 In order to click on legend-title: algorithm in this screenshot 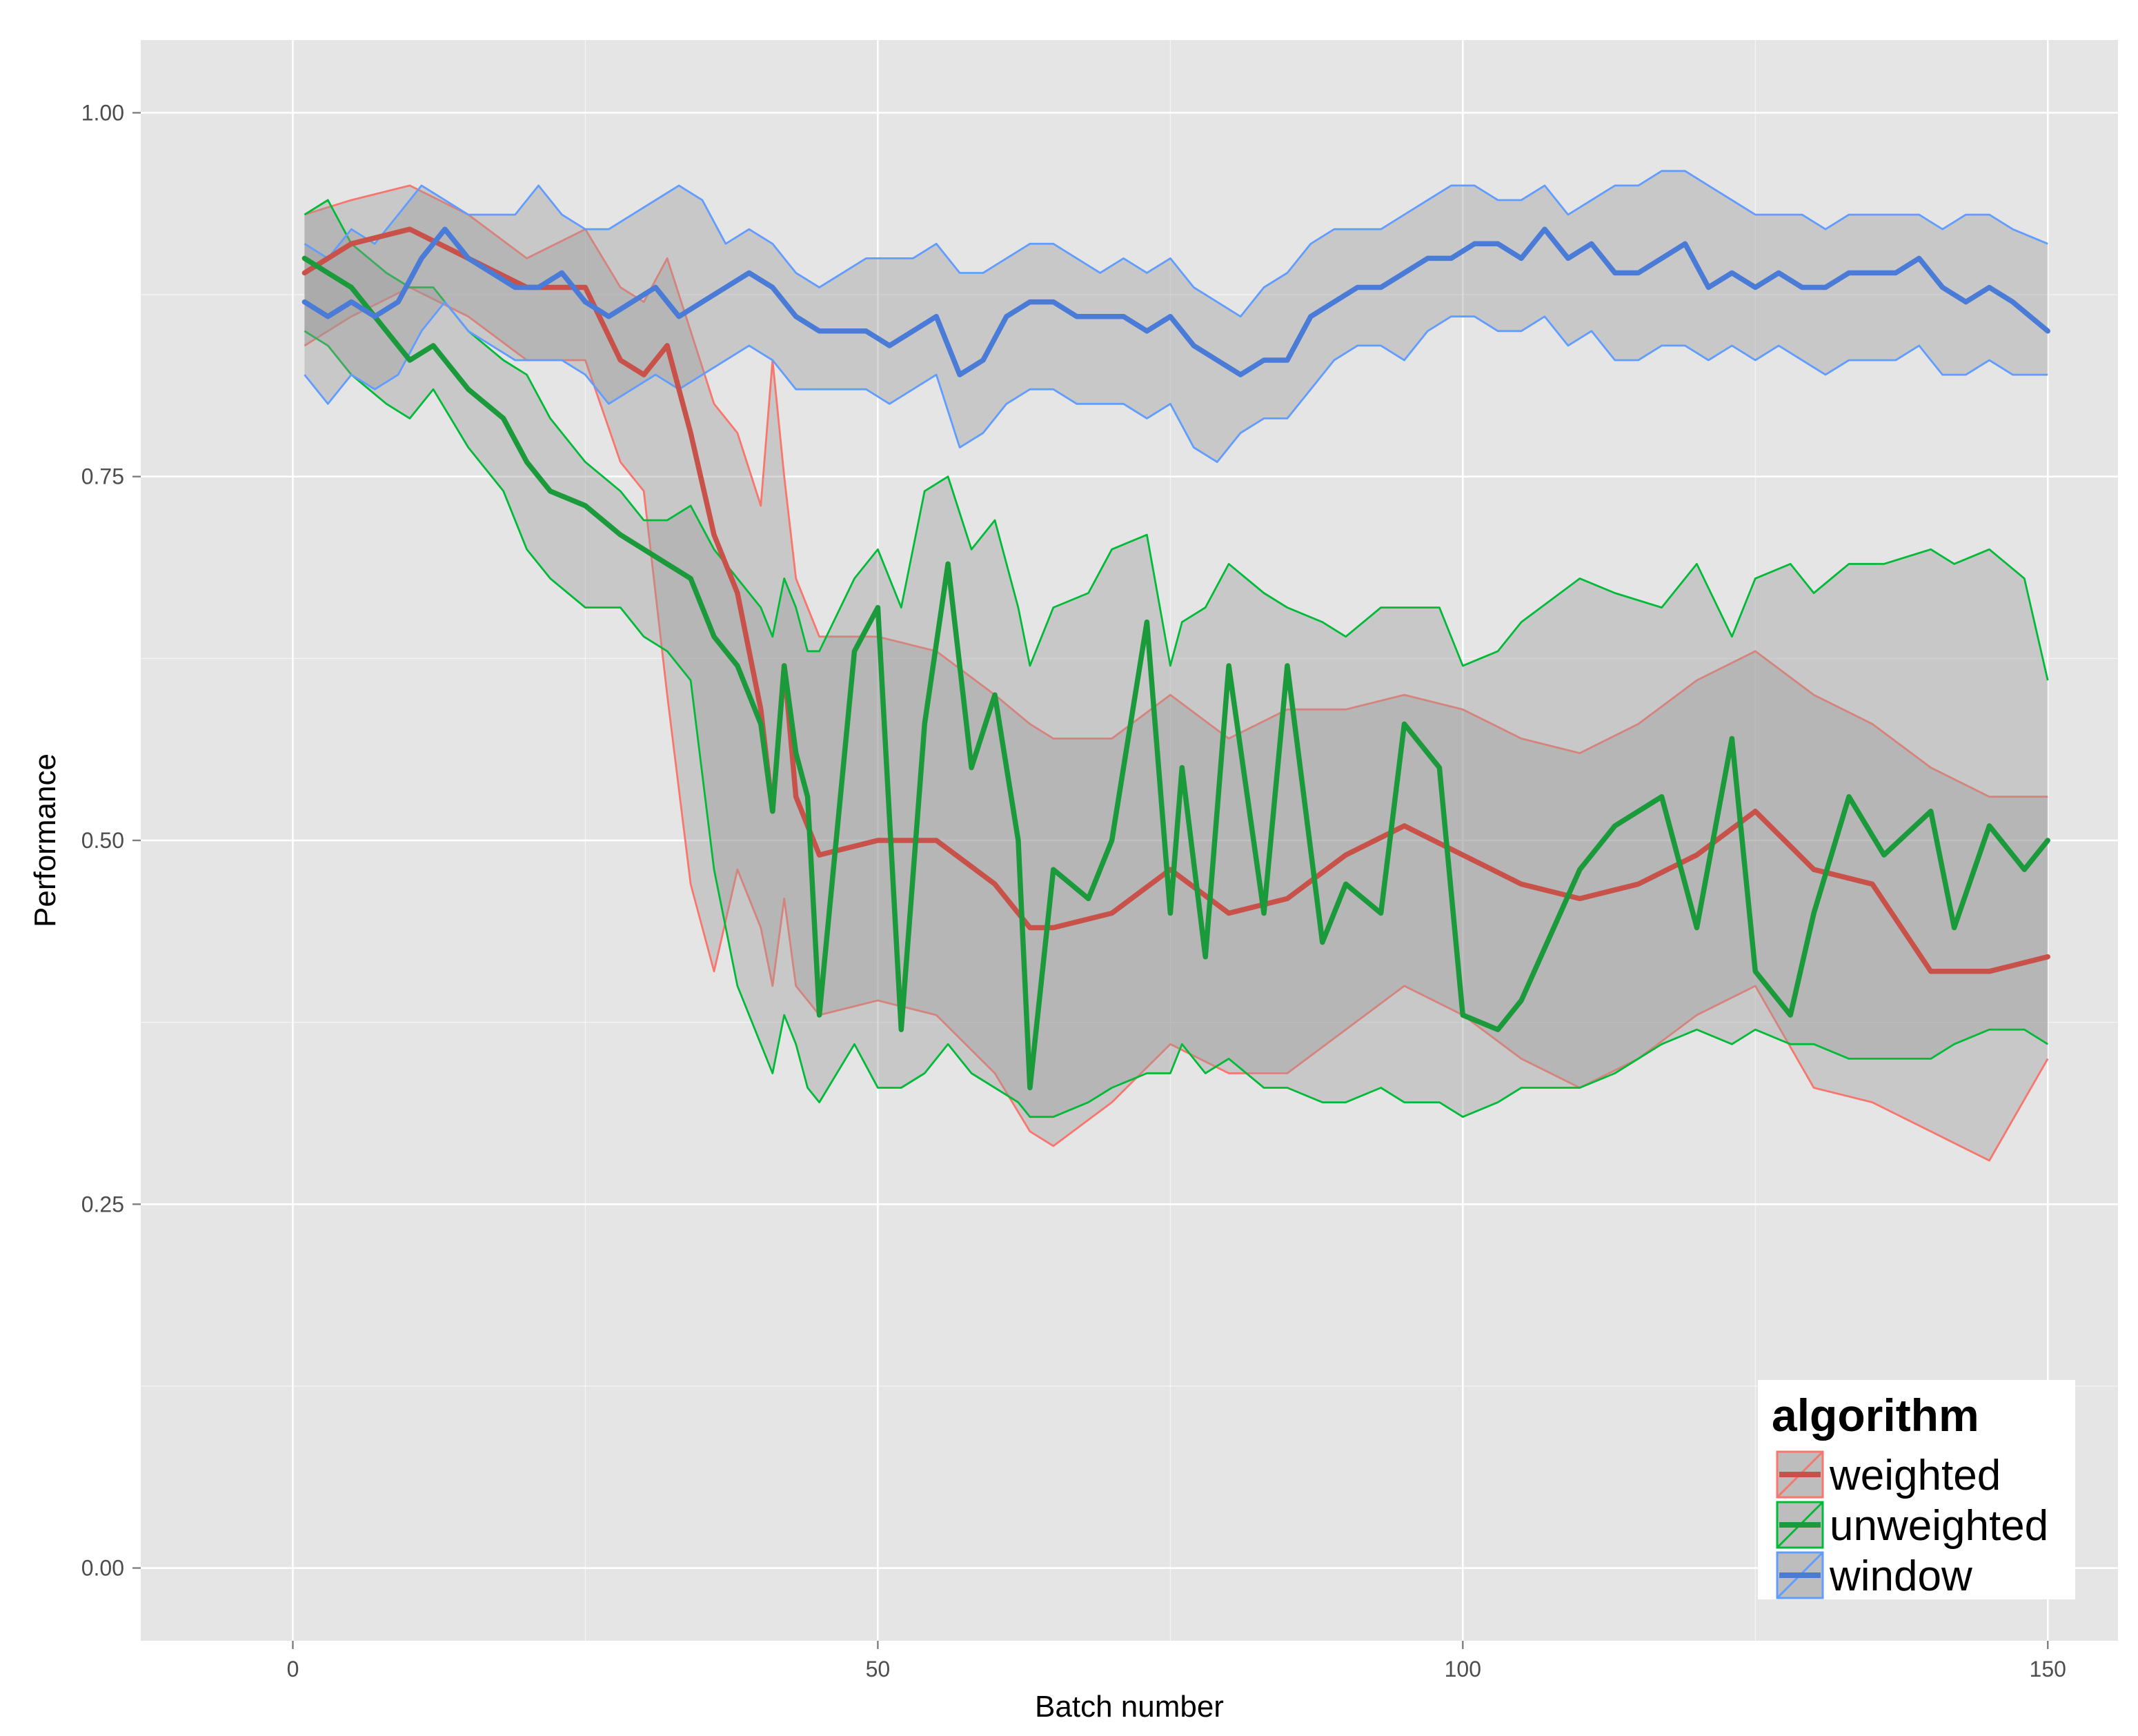, I will do `click(1876, 1415)`.